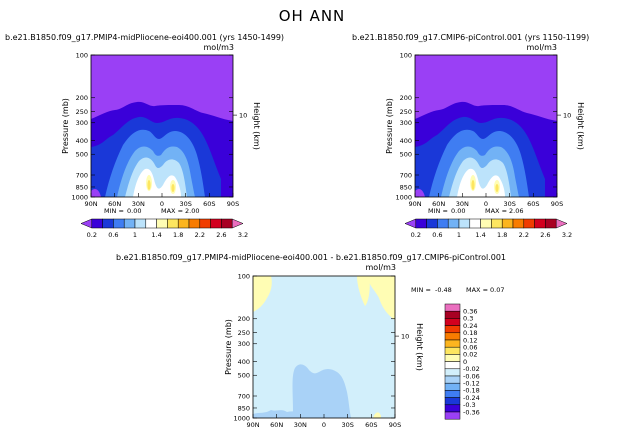 The height and width of the screenshot is (435, 624). I want to click on contour-field, so click(324, 347).